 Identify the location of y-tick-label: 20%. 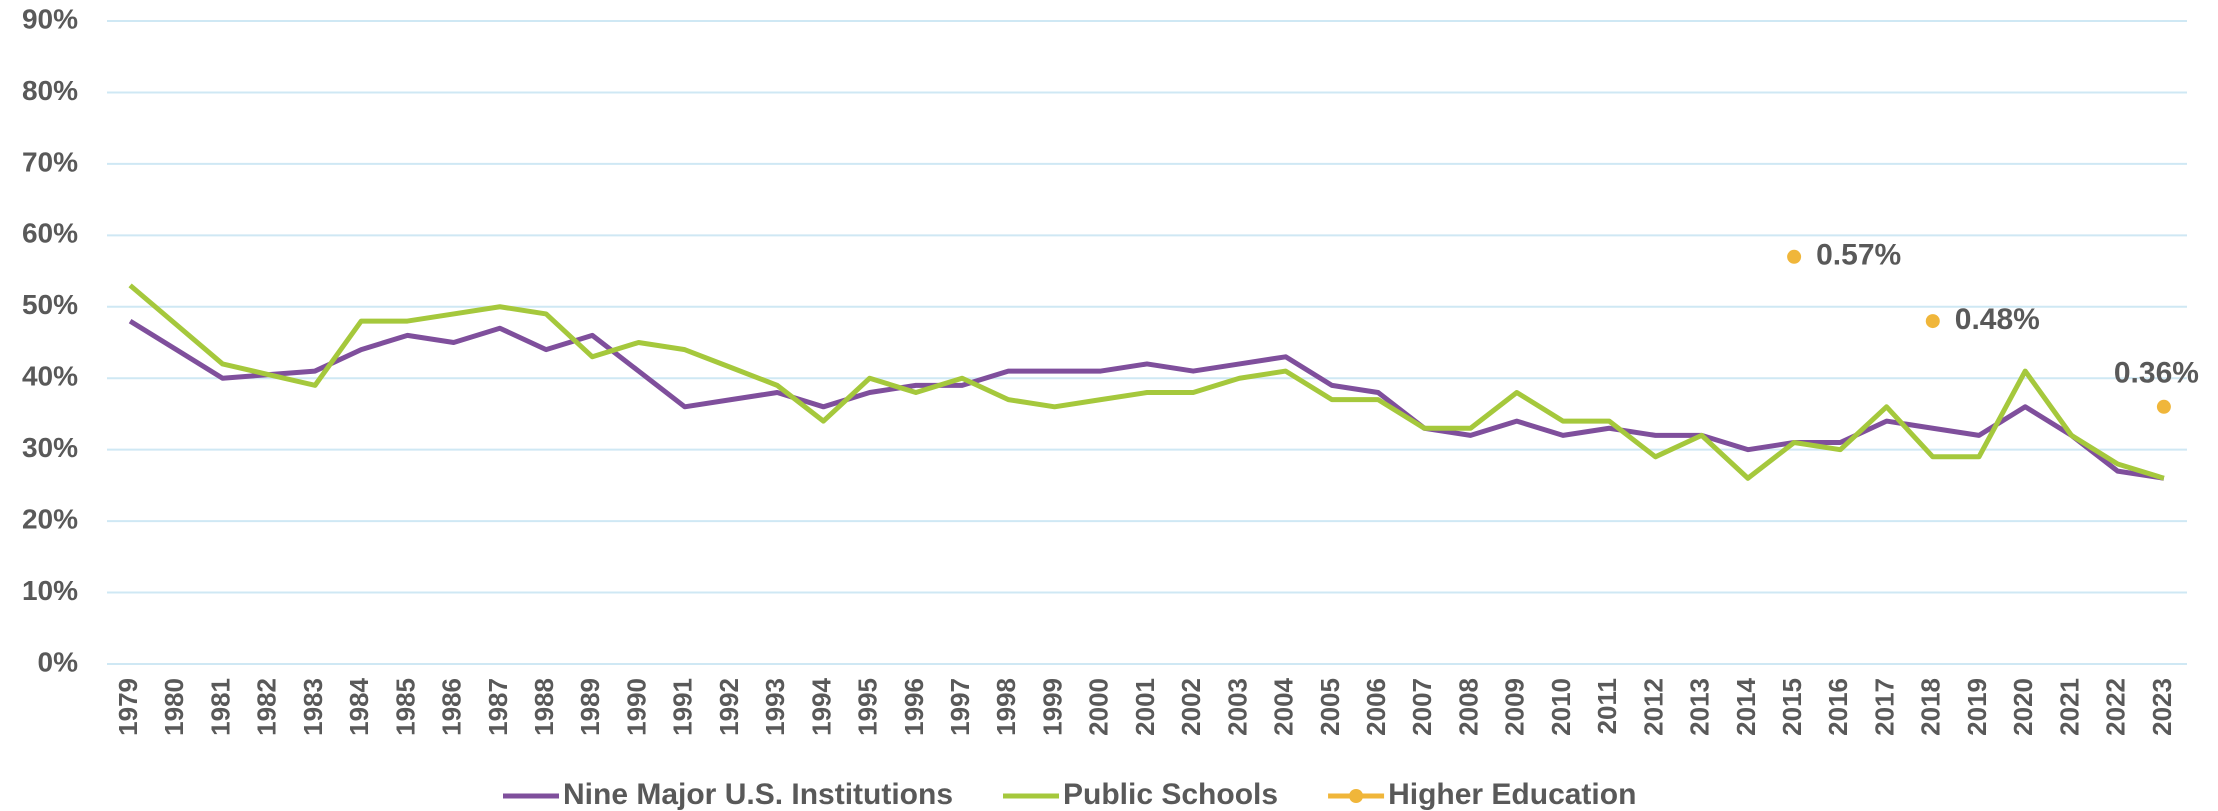
(50, 519).